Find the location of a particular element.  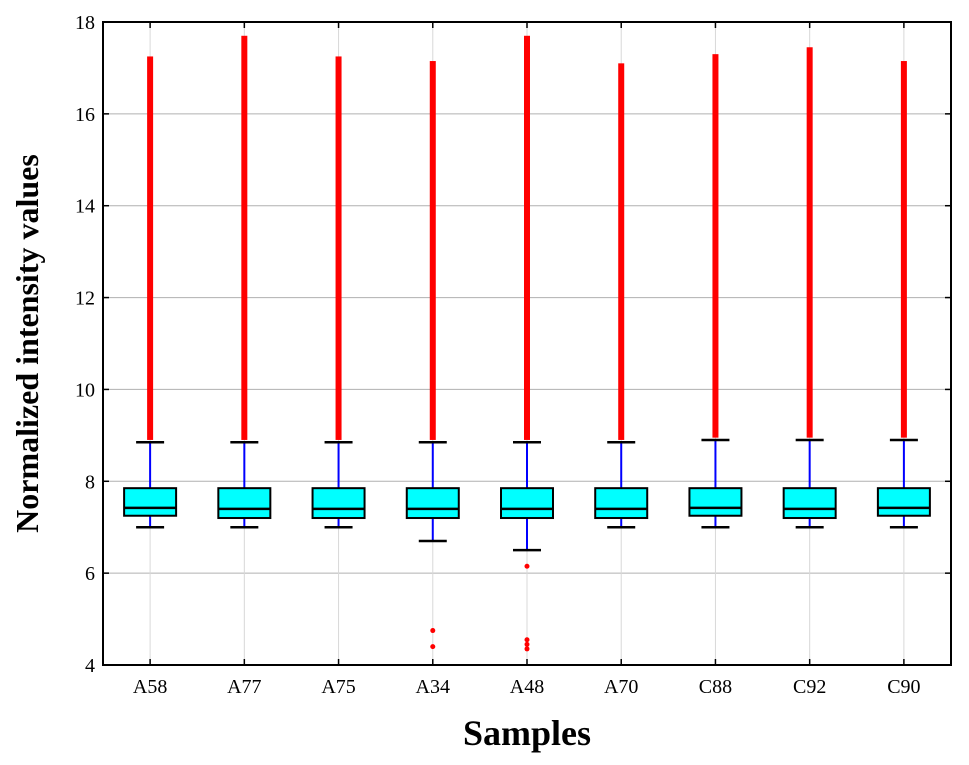

y-tick-label: 12 is located at coordinates (85, 299).